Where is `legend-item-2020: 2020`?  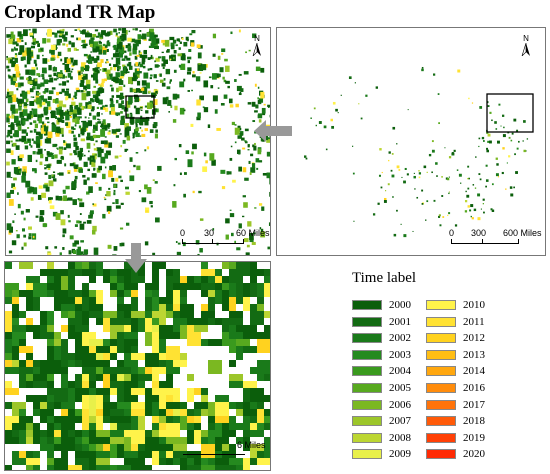 legend-item-2020: 2020 is located at coordinates (455, 454).